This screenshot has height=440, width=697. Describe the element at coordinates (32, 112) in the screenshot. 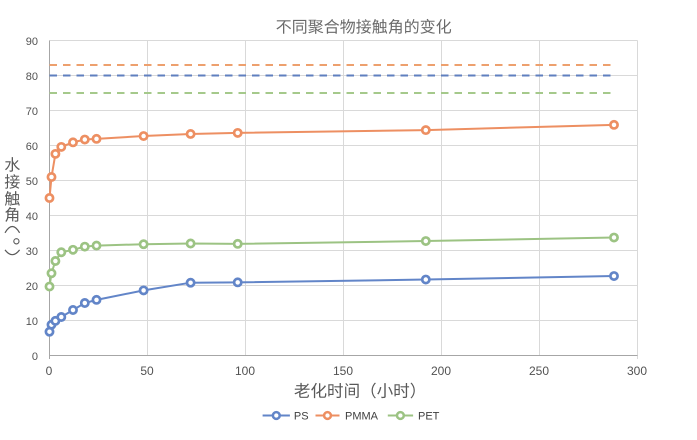

I see `svg-text: 70` at that location.